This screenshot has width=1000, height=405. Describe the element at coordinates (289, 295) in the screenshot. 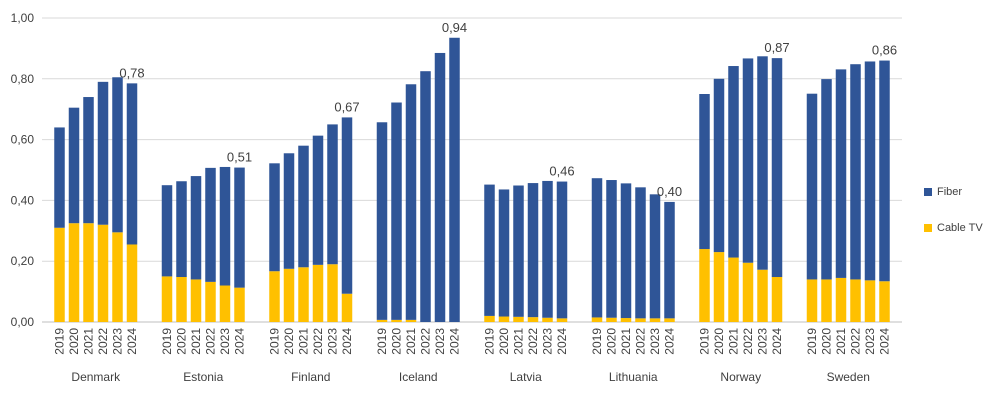

I see `bar-cable-finland-2020` at that location.